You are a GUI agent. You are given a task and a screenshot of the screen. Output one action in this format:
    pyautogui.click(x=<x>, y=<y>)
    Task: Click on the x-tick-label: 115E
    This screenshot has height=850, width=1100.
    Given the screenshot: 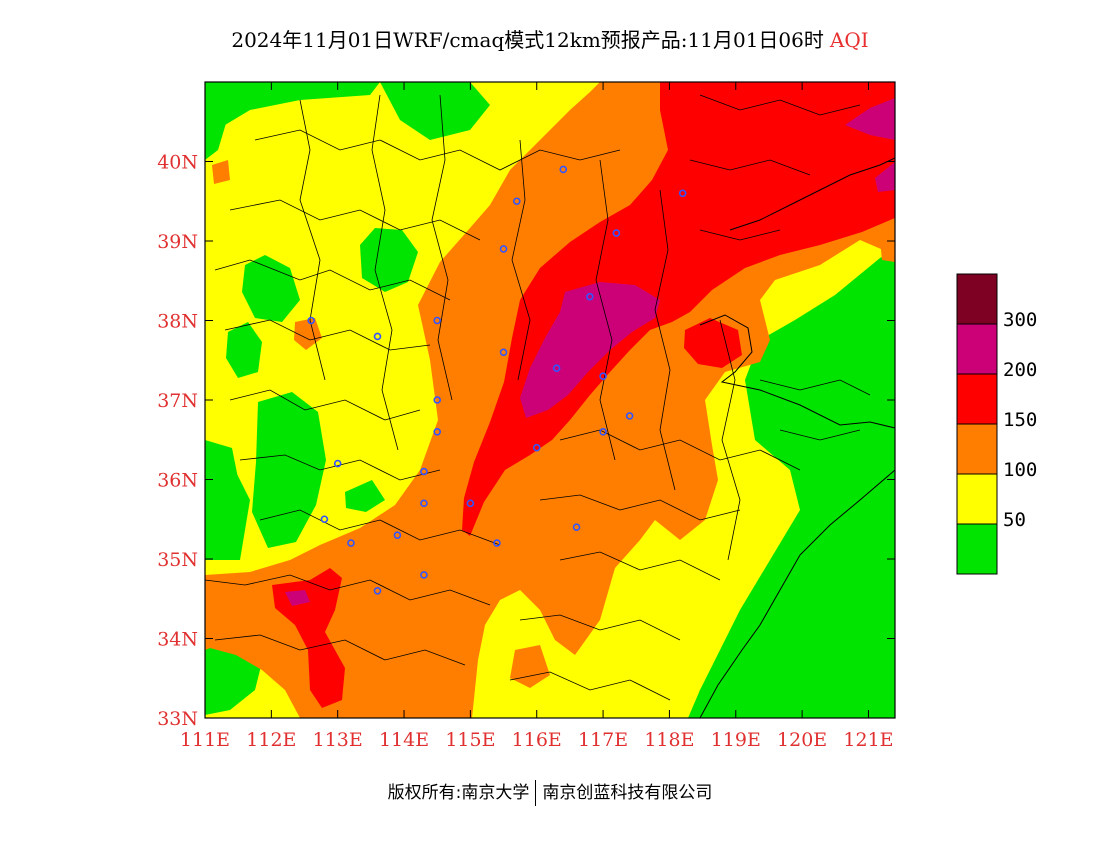 What is the action you would take?
    pyautogui.click(x=470, y=740)
    